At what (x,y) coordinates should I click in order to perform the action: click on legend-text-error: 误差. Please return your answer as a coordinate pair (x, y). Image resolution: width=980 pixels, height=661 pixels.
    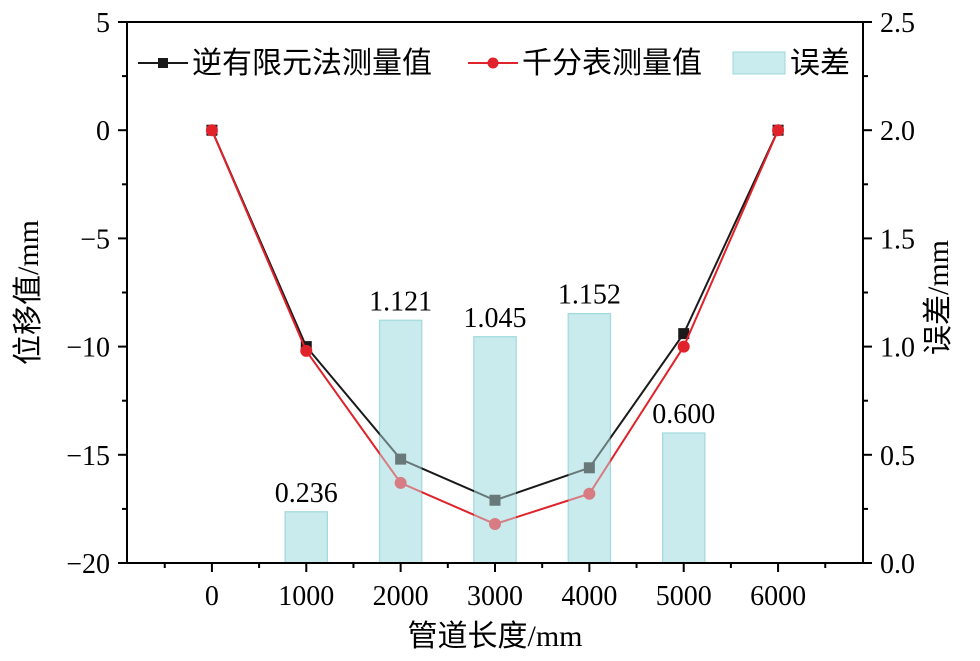
    Looking at the image, I should click on (820, 63).